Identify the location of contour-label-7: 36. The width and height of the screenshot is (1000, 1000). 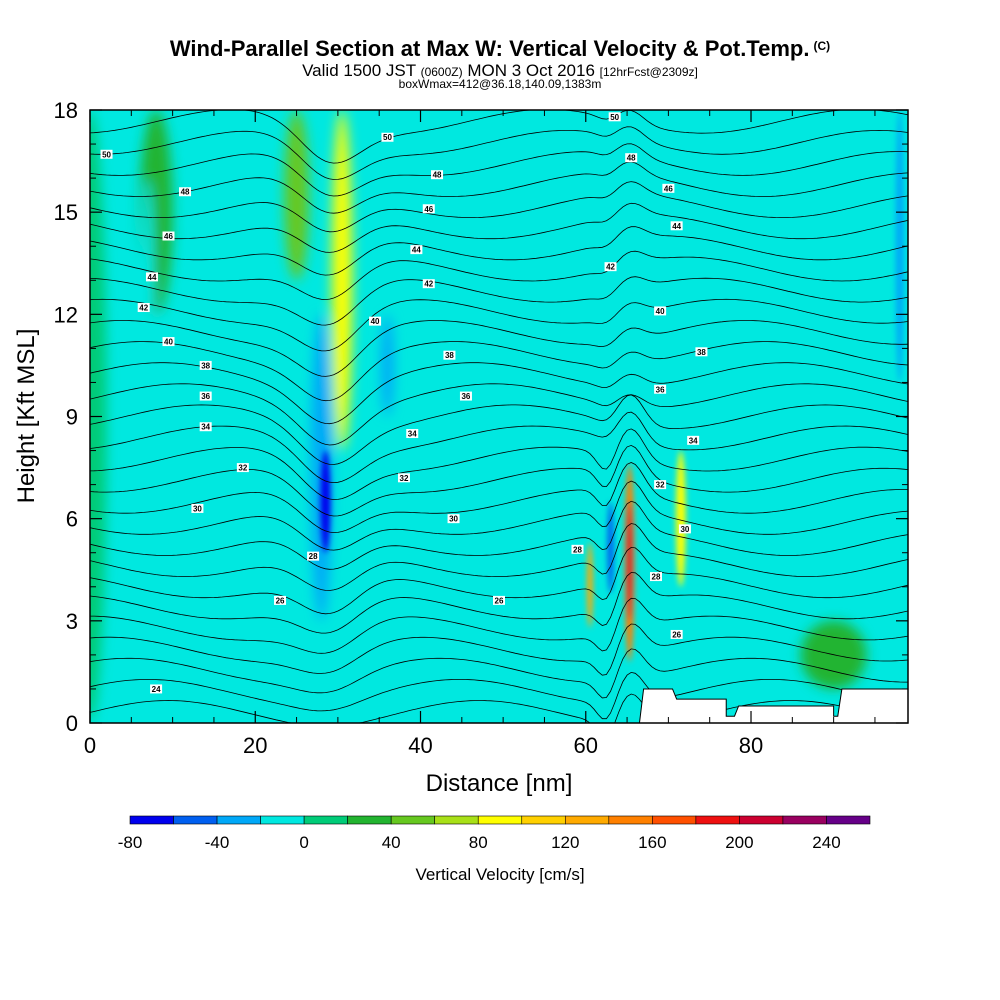
(205, 396).